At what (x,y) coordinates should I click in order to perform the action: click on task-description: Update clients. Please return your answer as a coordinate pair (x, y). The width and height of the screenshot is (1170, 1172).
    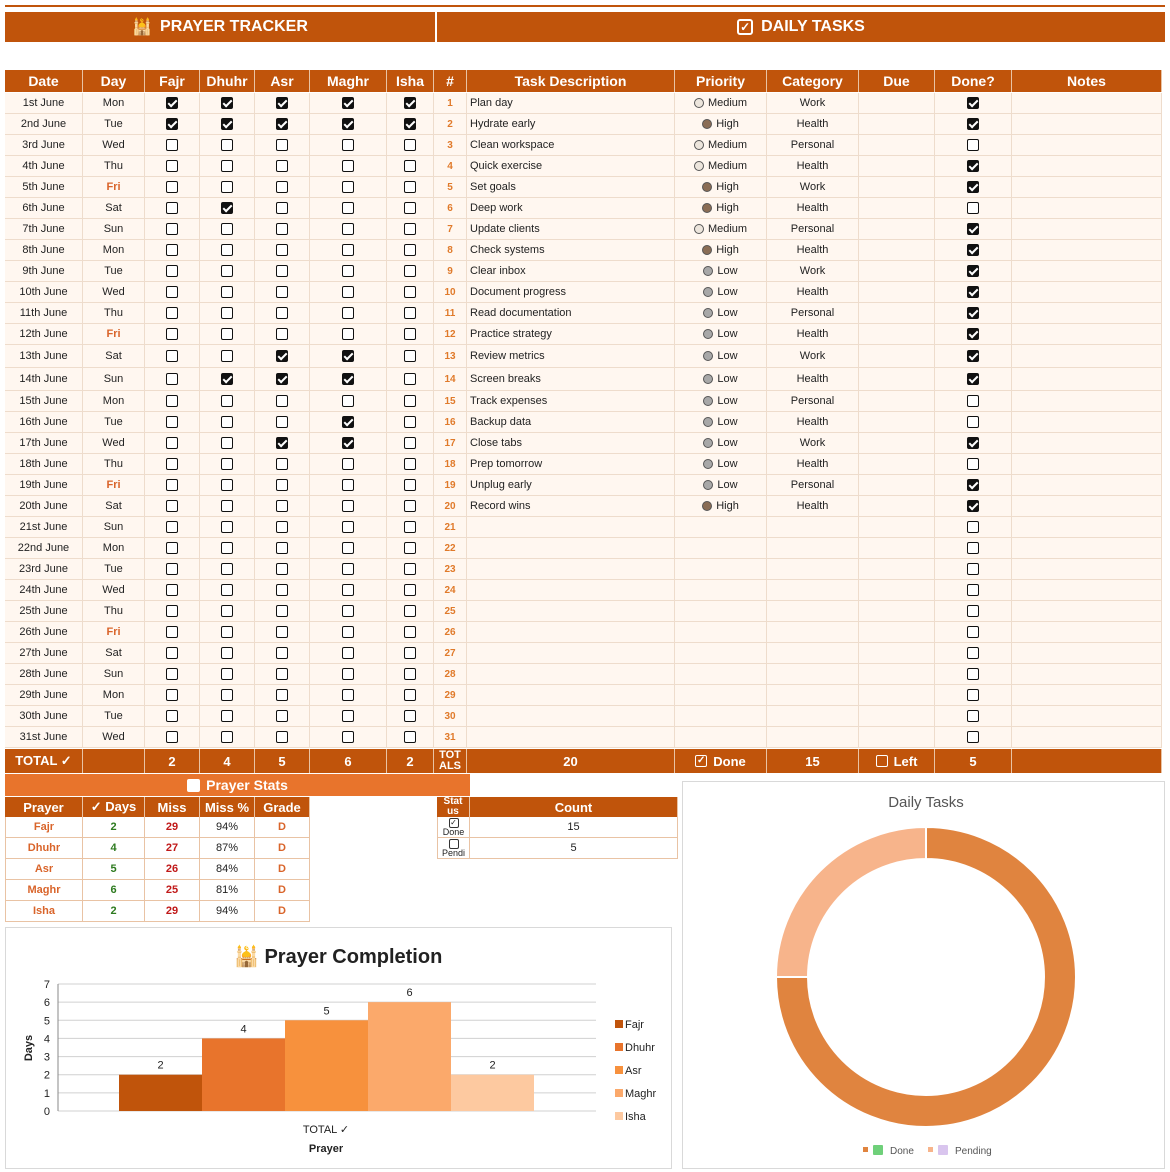
    Looking at the image, I should click on (571, 229).